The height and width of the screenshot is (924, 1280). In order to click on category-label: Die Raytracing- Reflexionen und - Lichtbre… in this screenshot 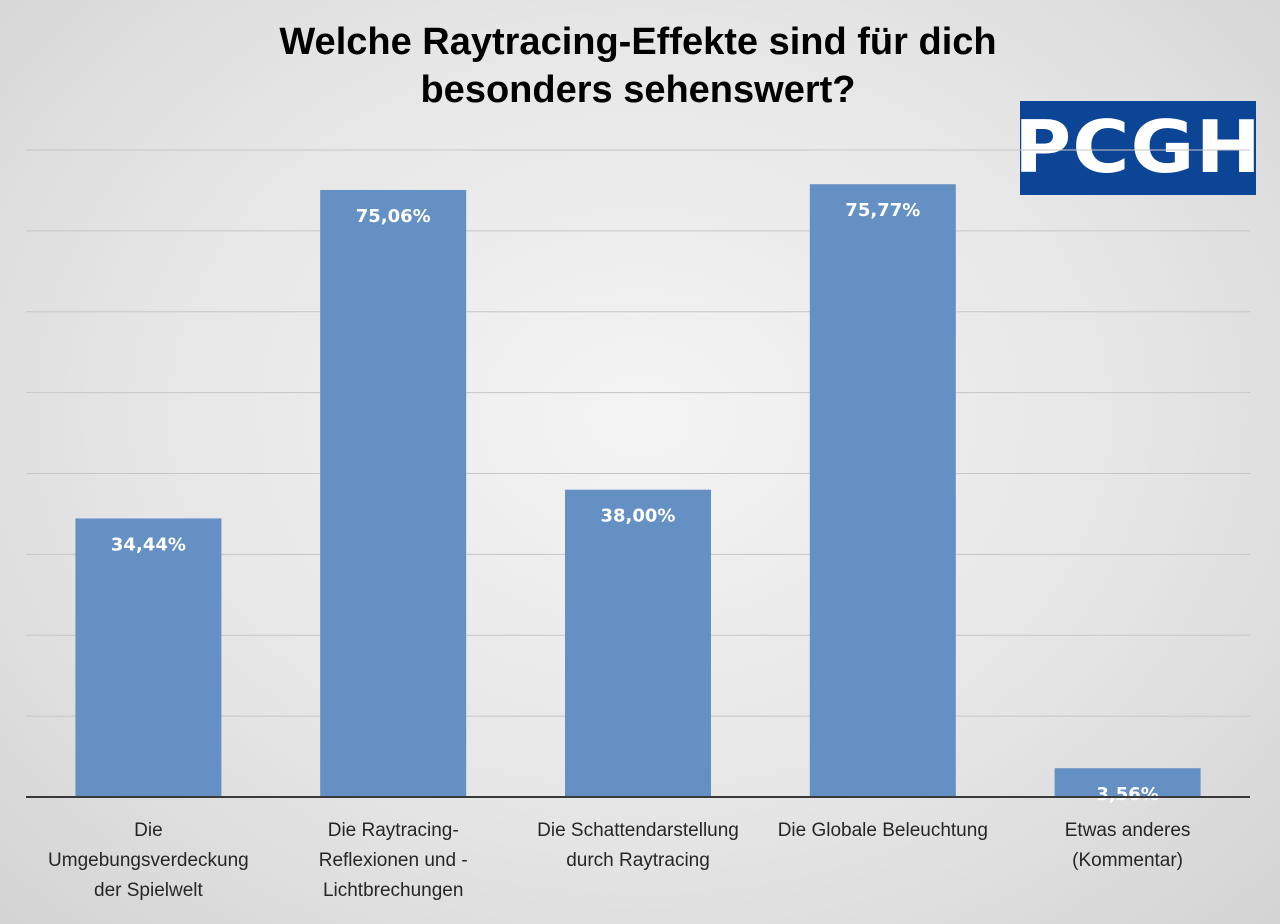, I will do `click(393, 860)`.